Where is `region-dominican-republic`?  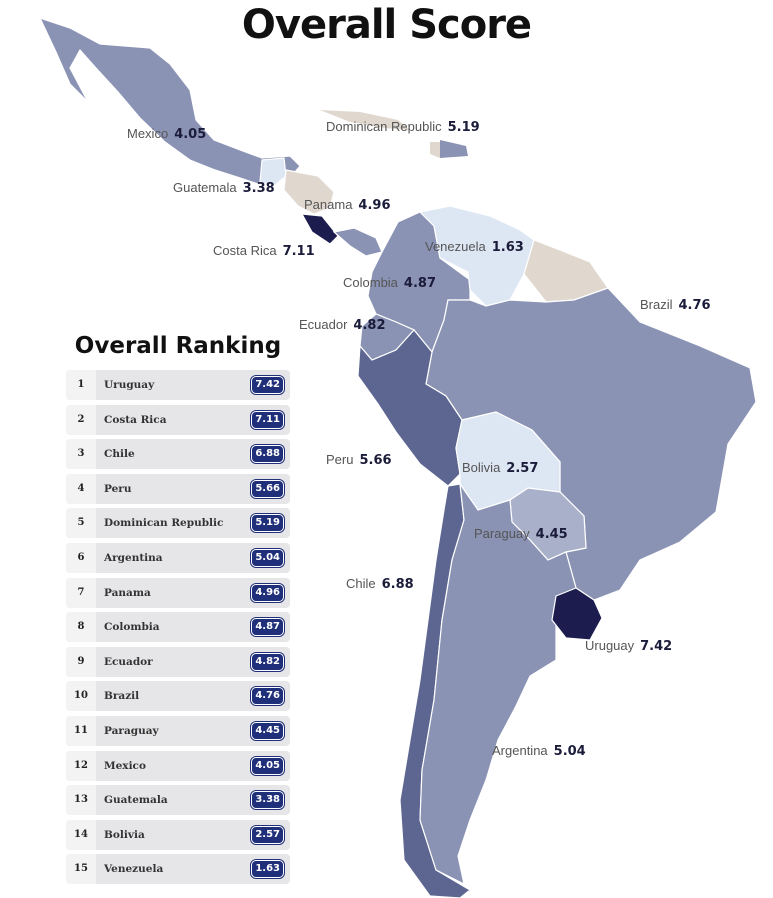 region-dominican-republic is located at coordinates (454, 149).